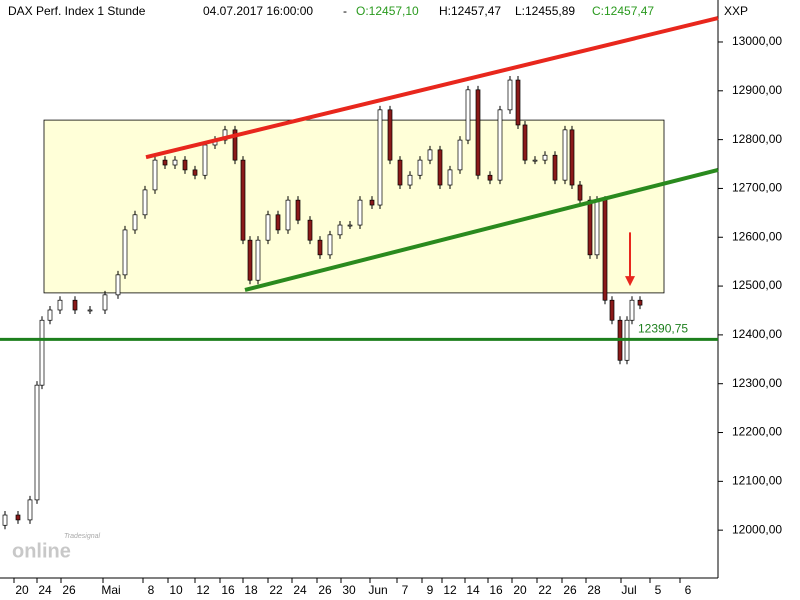 This screenshot has height=600, width=800. What do you see at coordinates (82, 536) in the screenshot?
I see `watermark-small: Tradesignal` at bounding box center [82, 536].